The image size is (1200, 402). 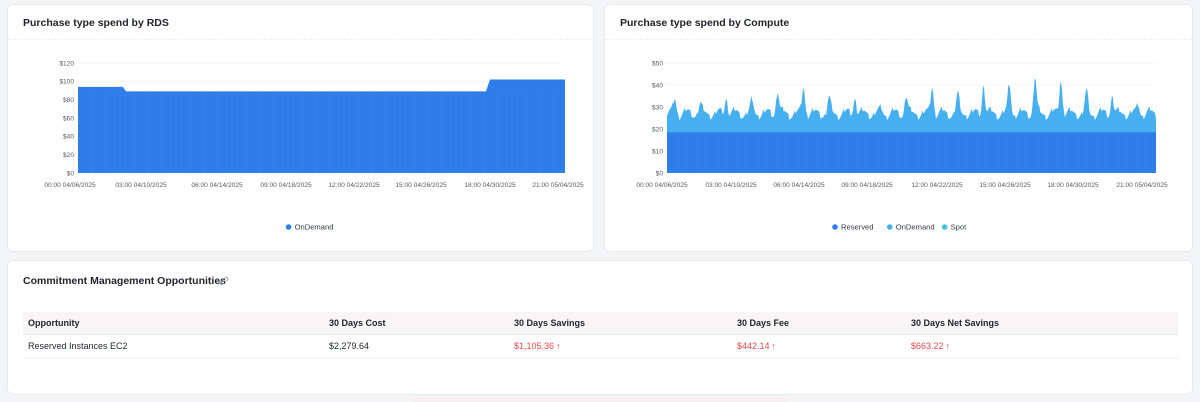 I want to click on y-tick-label: $60, so click(x=68, y=118).